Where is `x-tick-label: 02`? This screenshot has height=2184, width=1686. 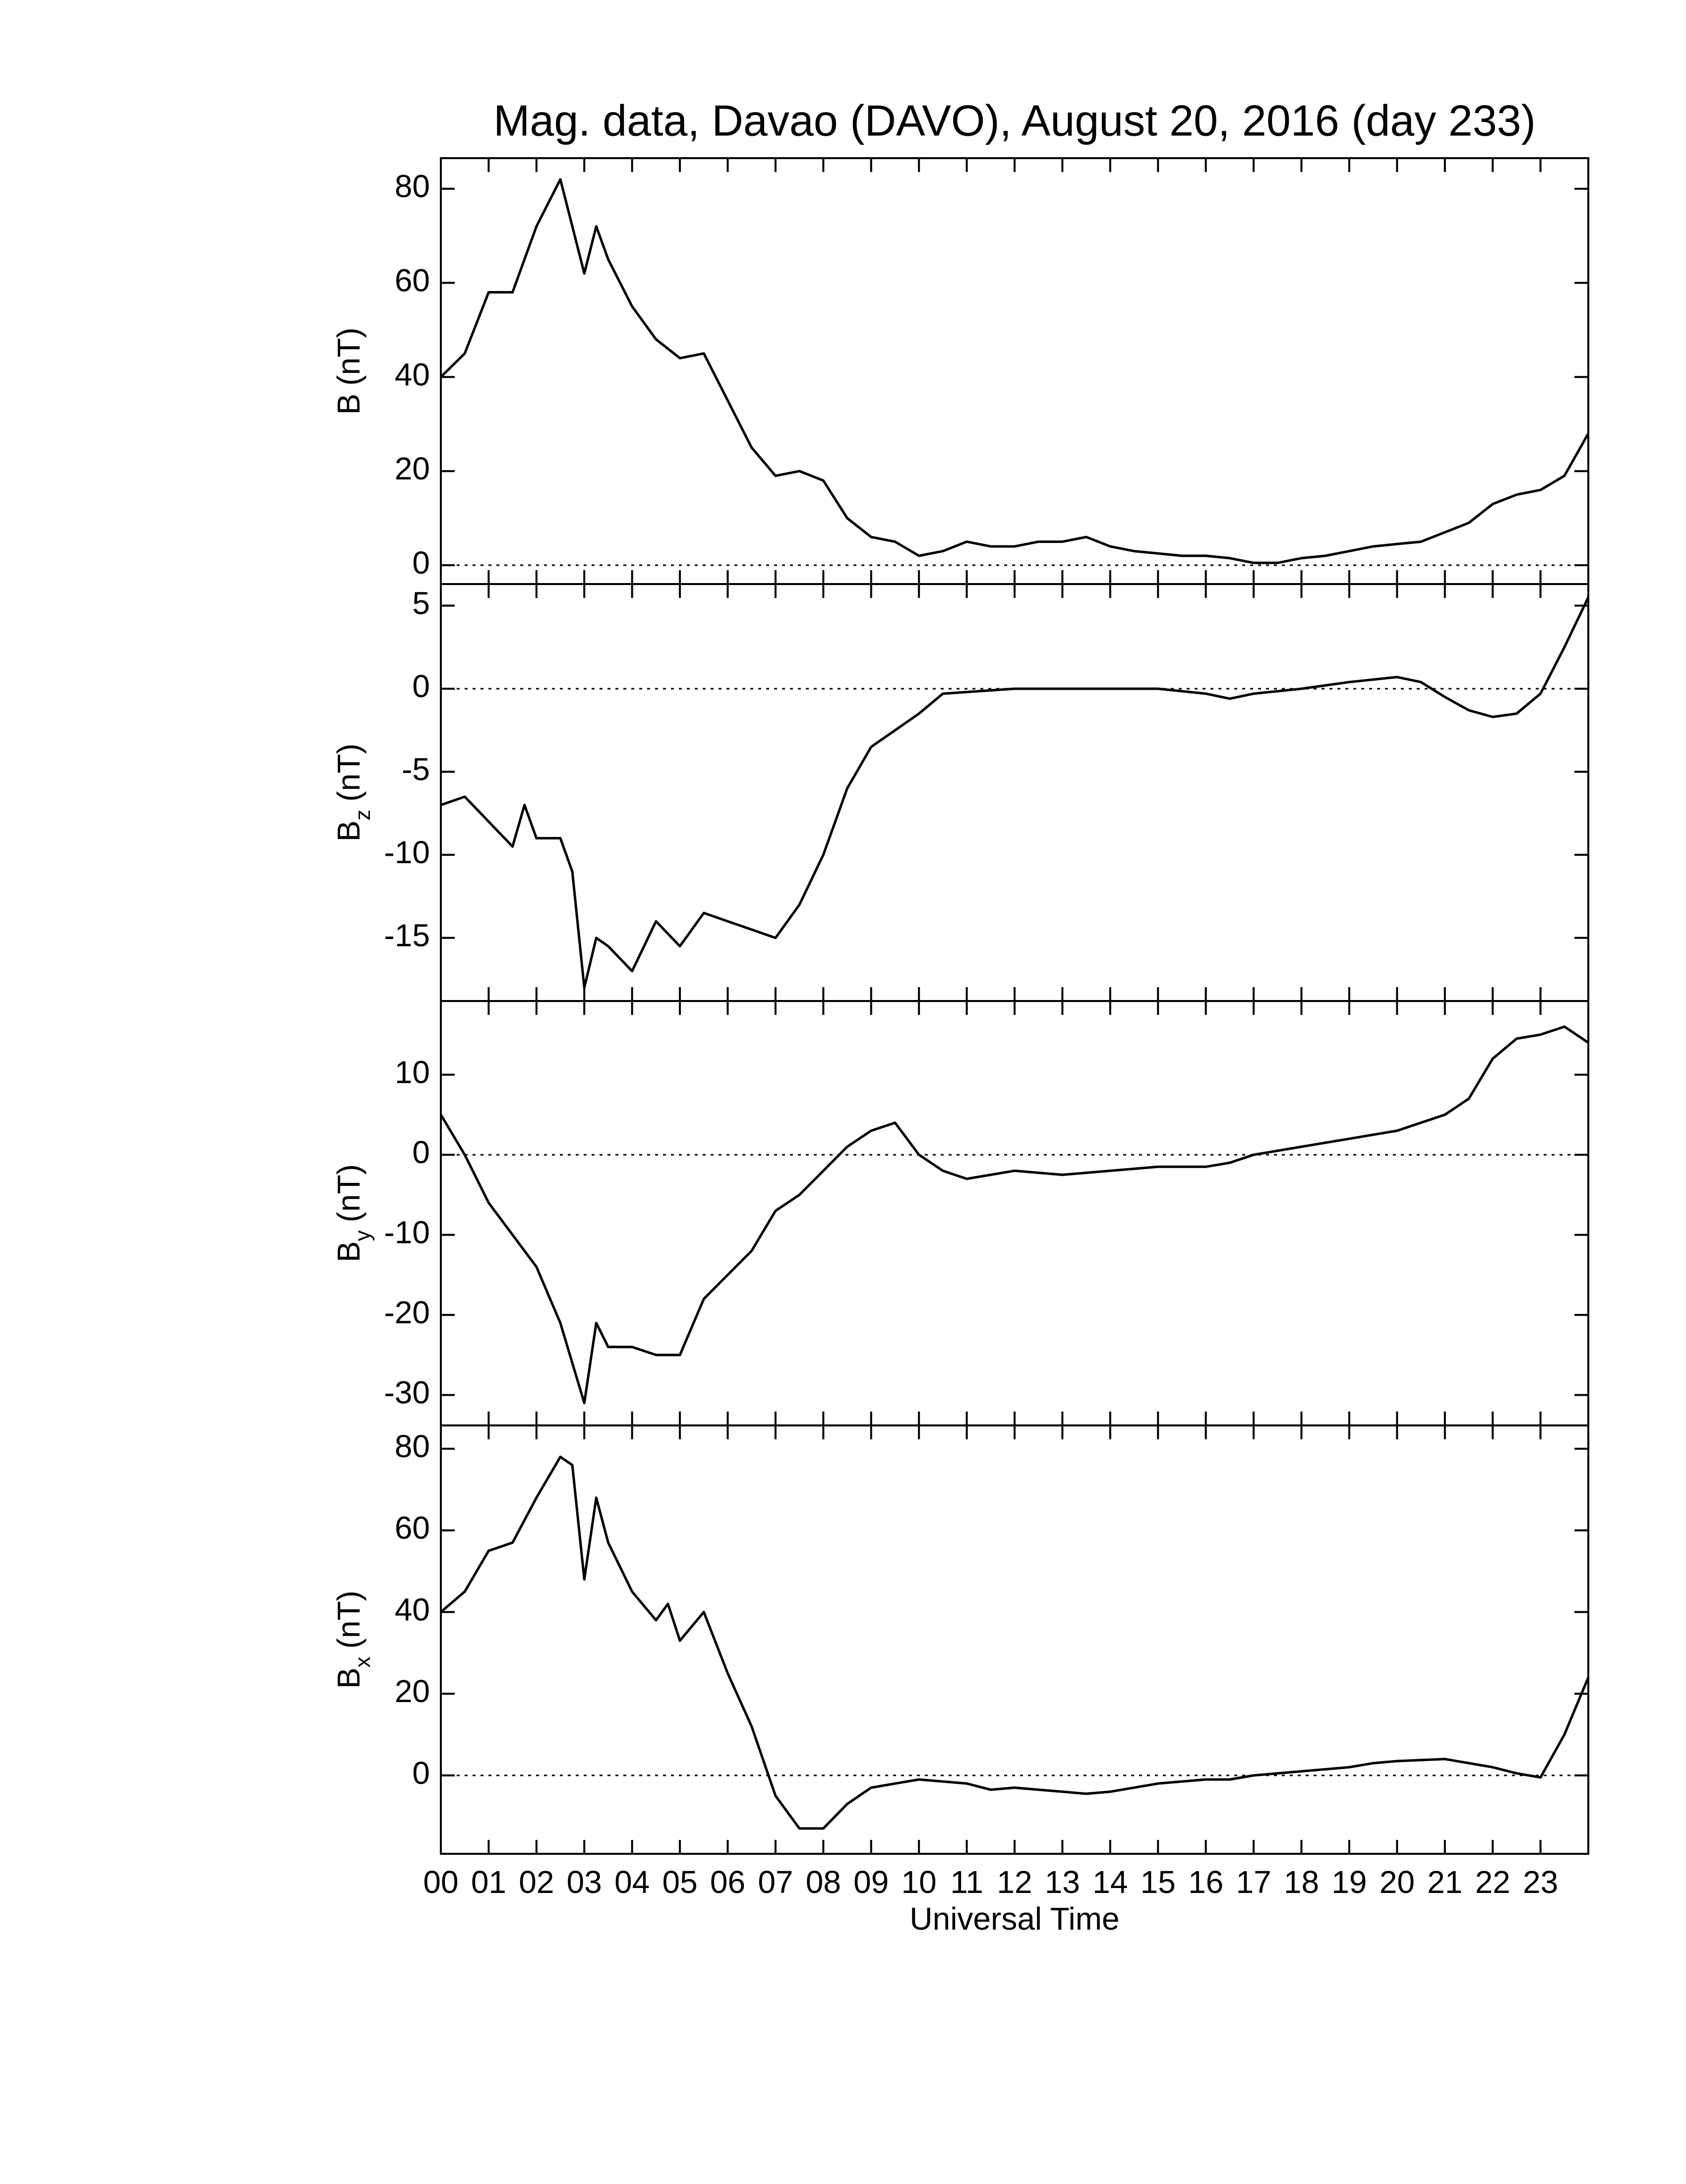
x-tick-label: 02 is located at coordinates (537, 1882).